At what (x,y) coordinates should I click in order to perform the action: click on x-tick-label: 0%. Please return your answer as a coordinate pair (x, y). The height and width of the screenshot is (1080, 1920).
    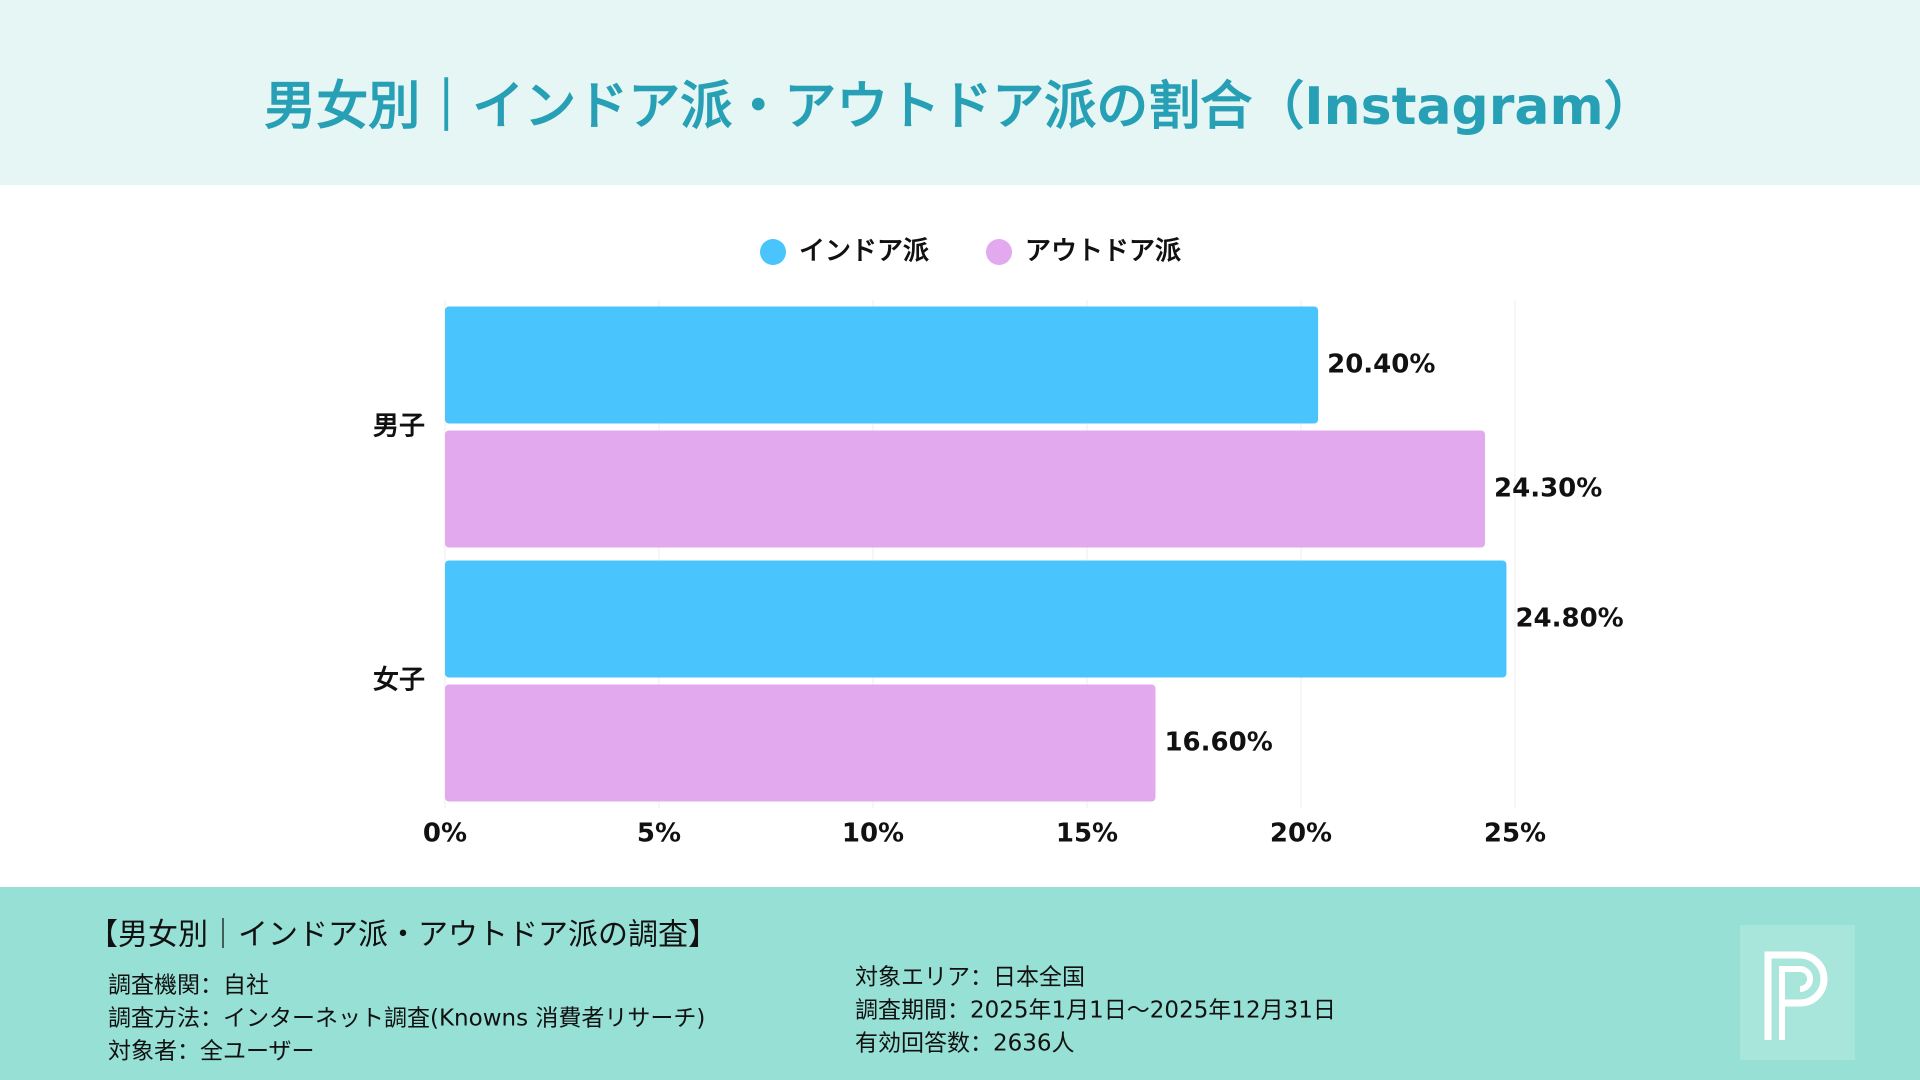
    Looking at the image, I should click on (445, 834).